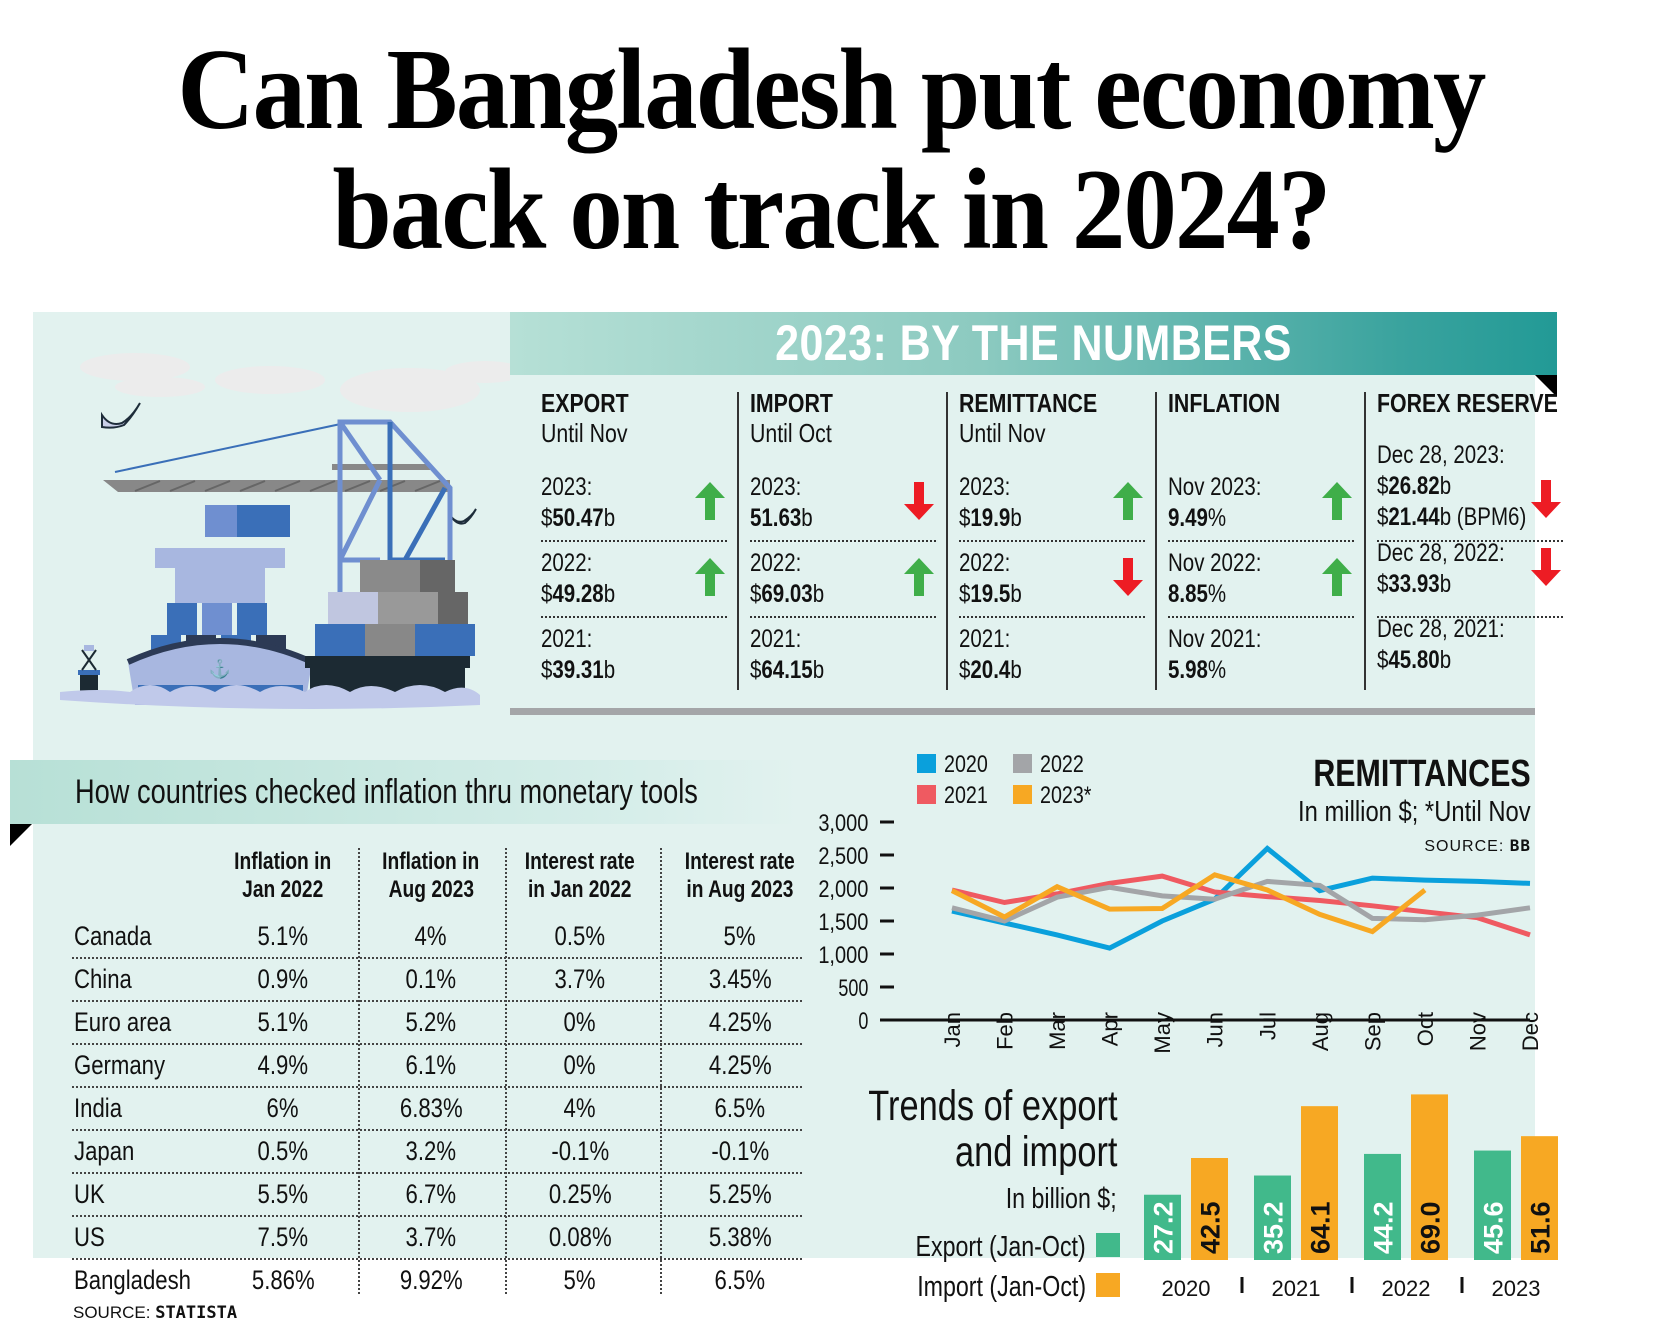 Image resolution: width=1662 pixels, height=1344 pixels. What do you see at coordinates (283, 1237) in the screenshot?
I see `table-cell-text: 7.5%` at bounding box center [283, 1237].